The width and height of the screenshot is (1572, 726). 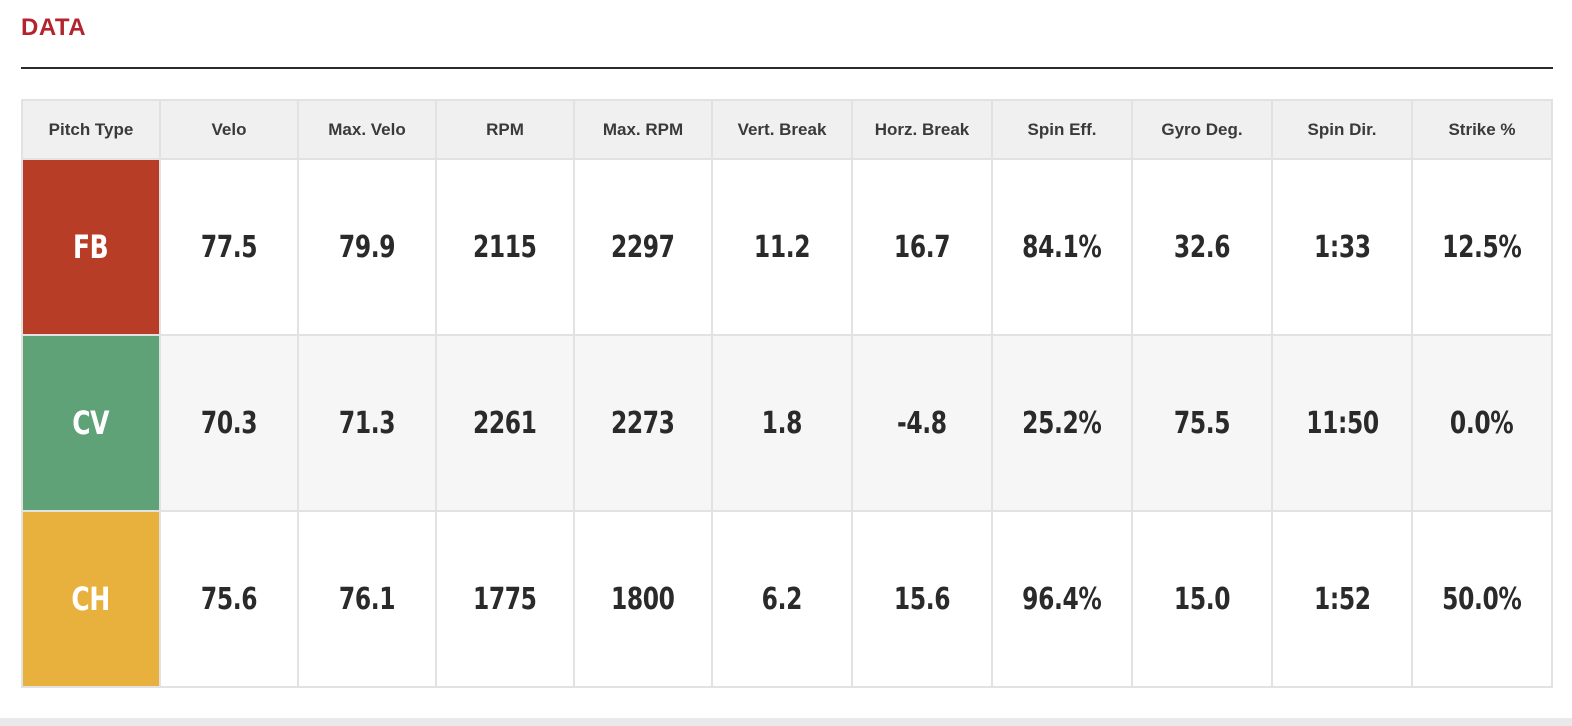 I want to click on spin-dir-value: 1:52, so click(x=1342, y=599).